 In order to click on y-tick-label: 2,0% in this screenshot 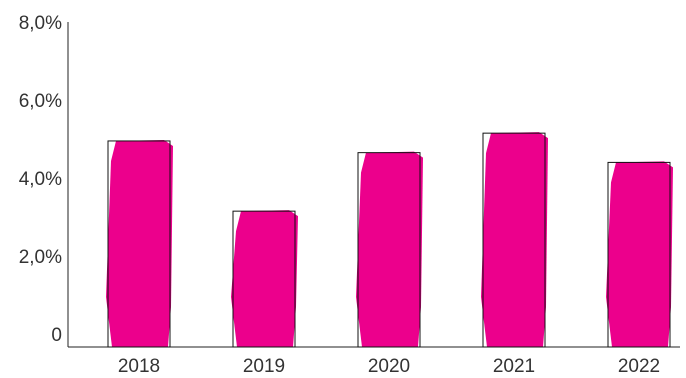, I will do `click(40, 257)`.